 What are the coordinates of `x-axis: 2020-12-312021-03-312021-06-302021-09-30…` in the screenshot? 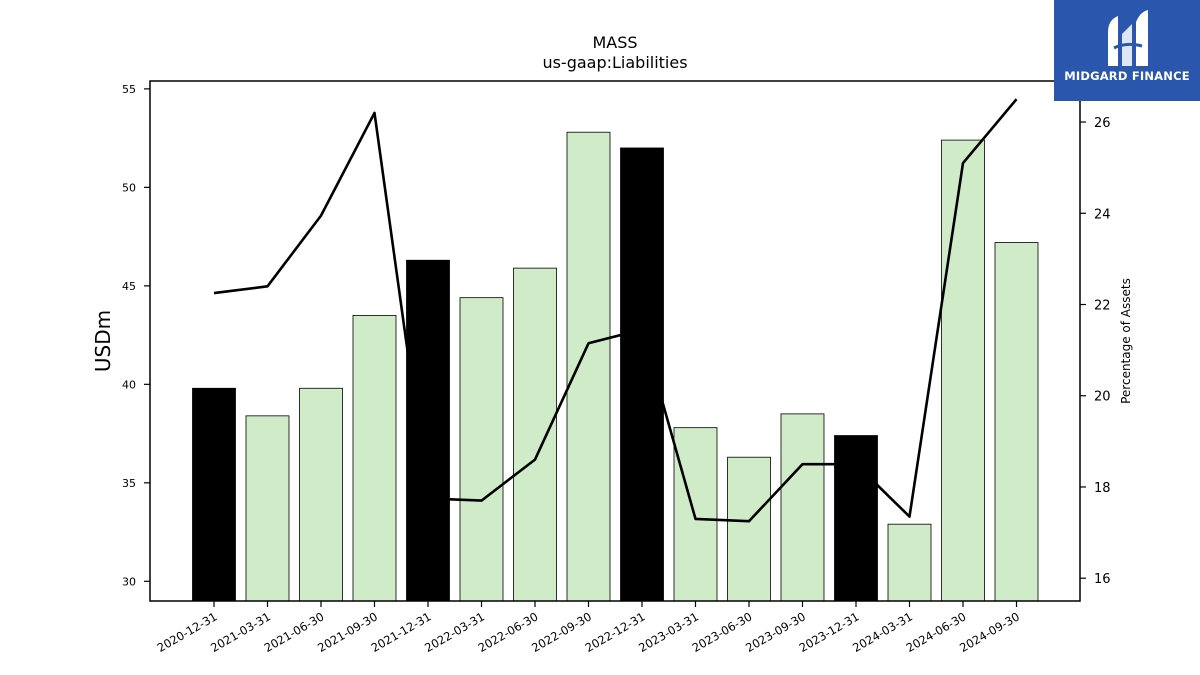 It's located at (588, 628).